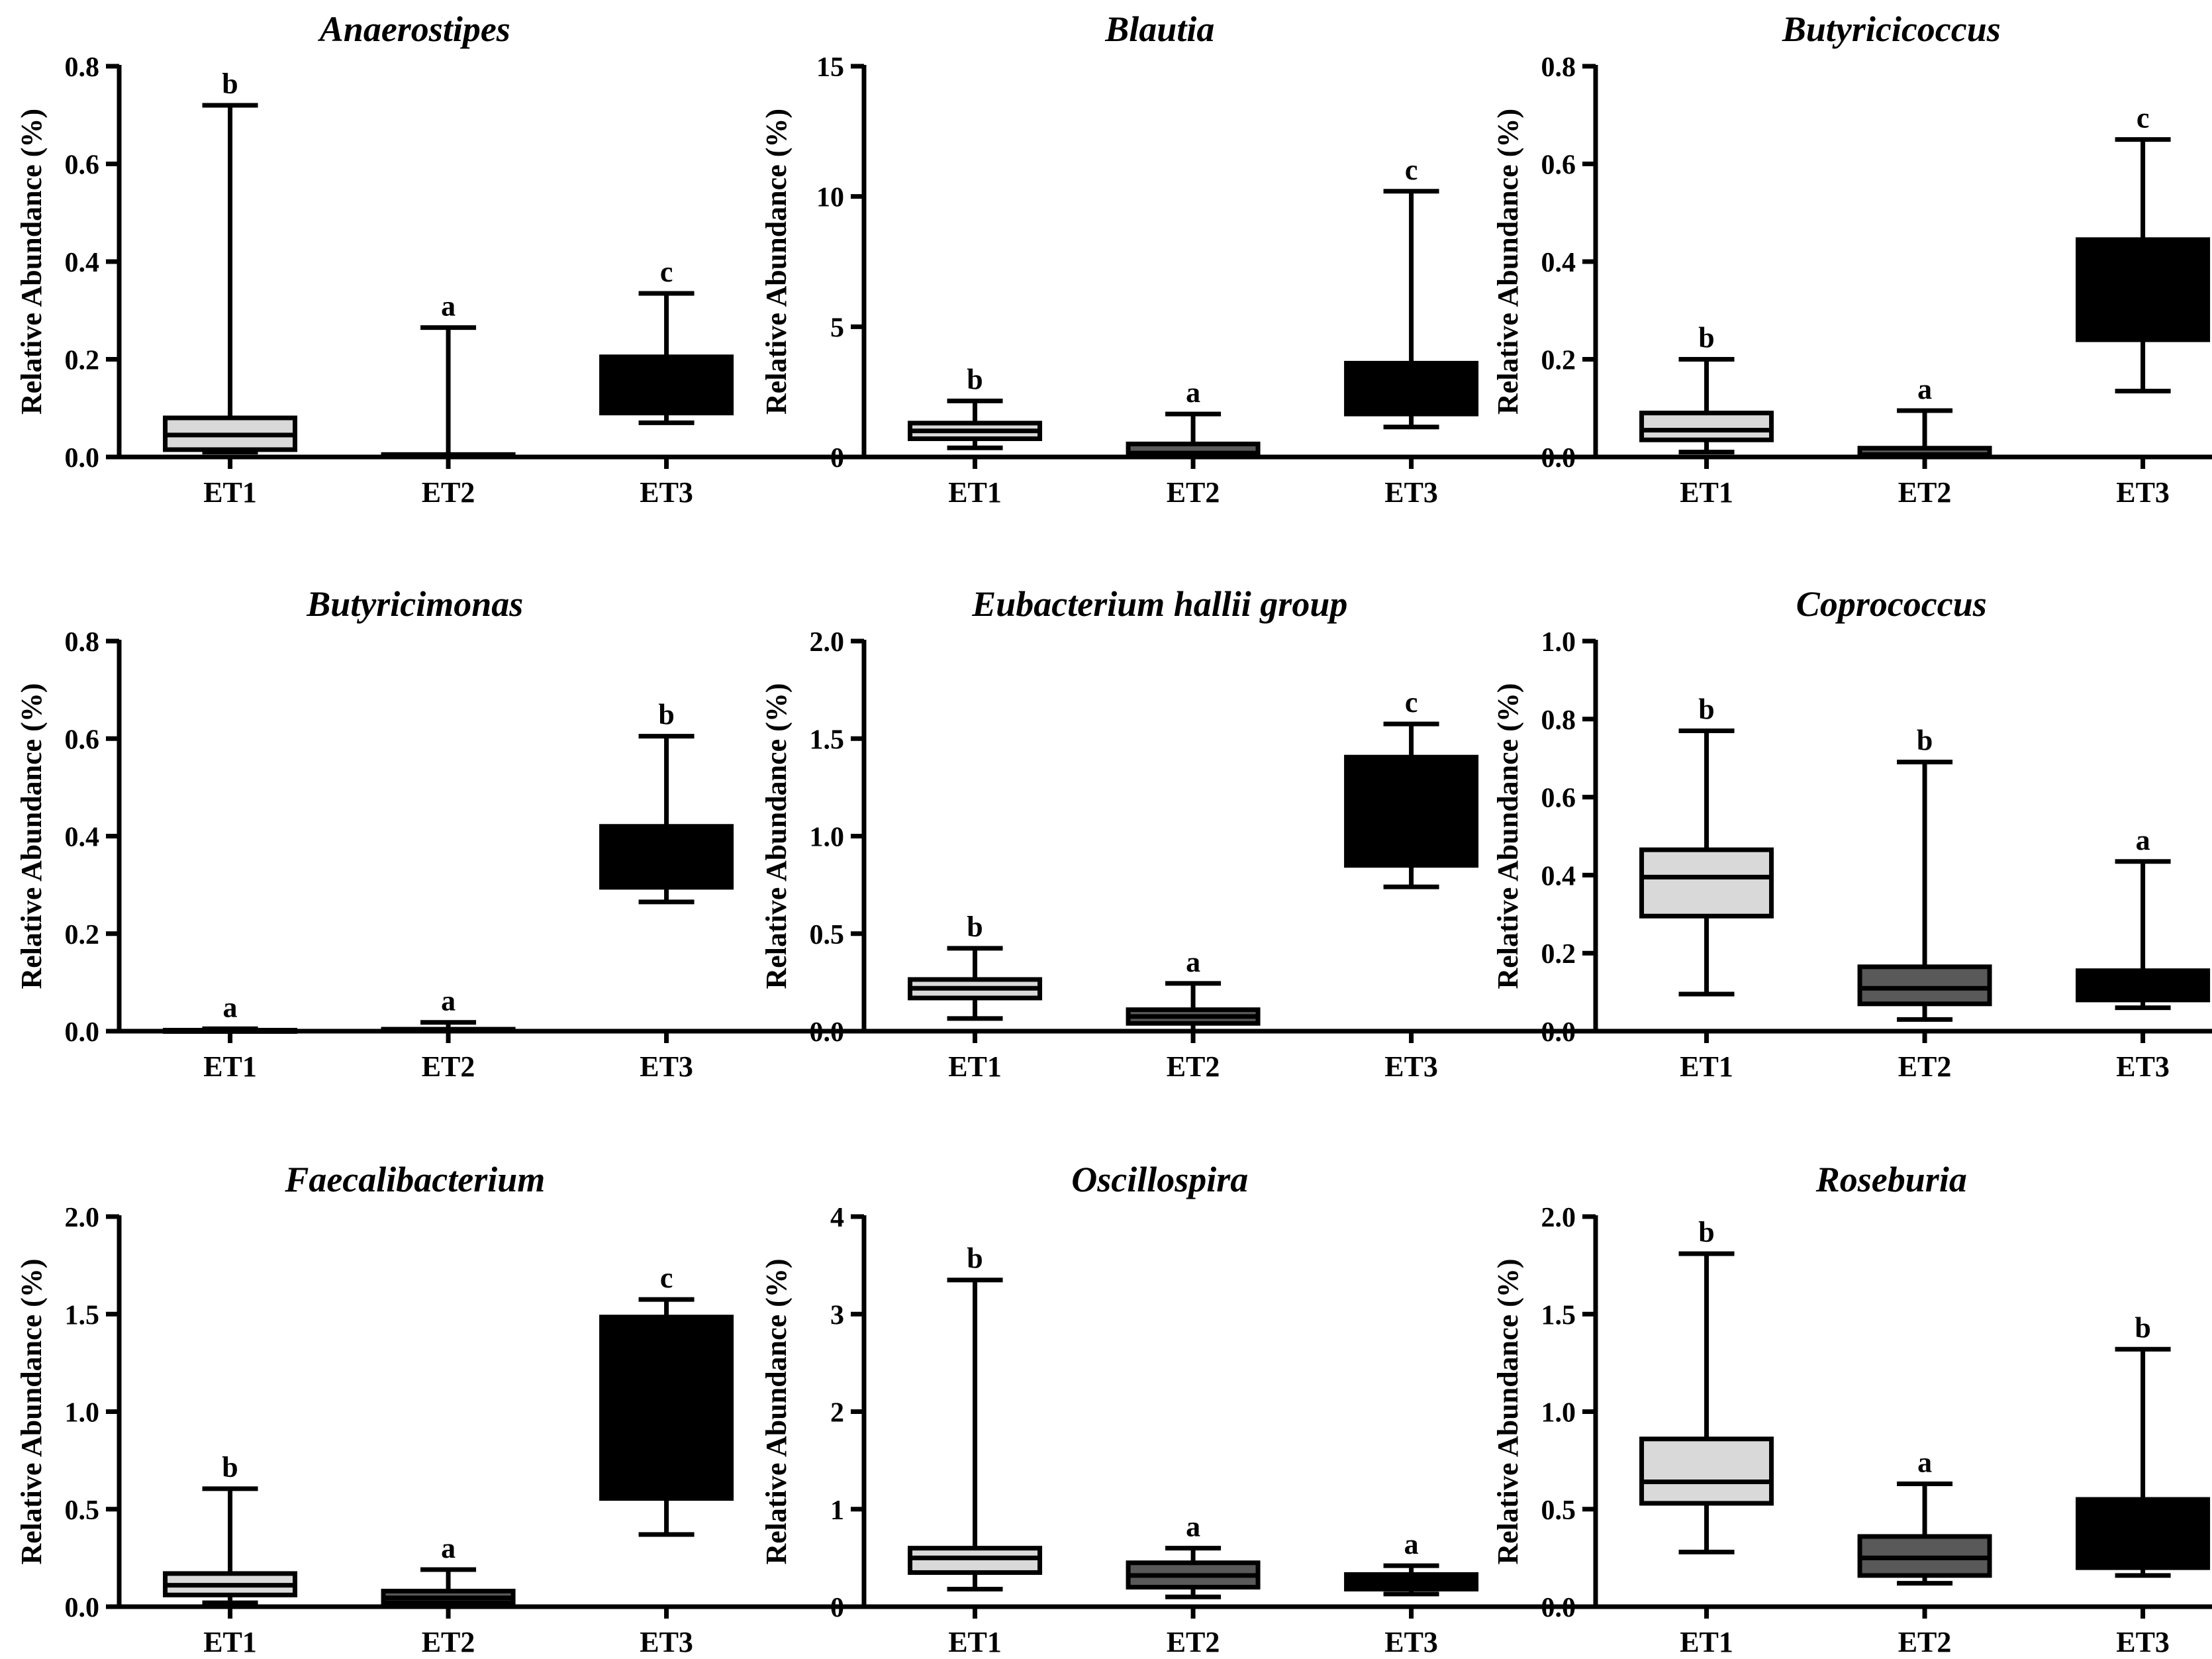 The image size is (2212, 1659). I want to click on y-tick-label: 3, so click(837, 1315).